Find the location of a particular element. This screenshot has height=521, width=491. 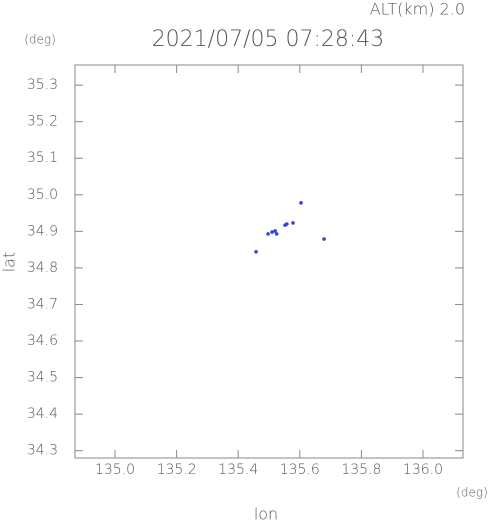

x-tick-label: 135.6 is located at coordinates (300, 470).